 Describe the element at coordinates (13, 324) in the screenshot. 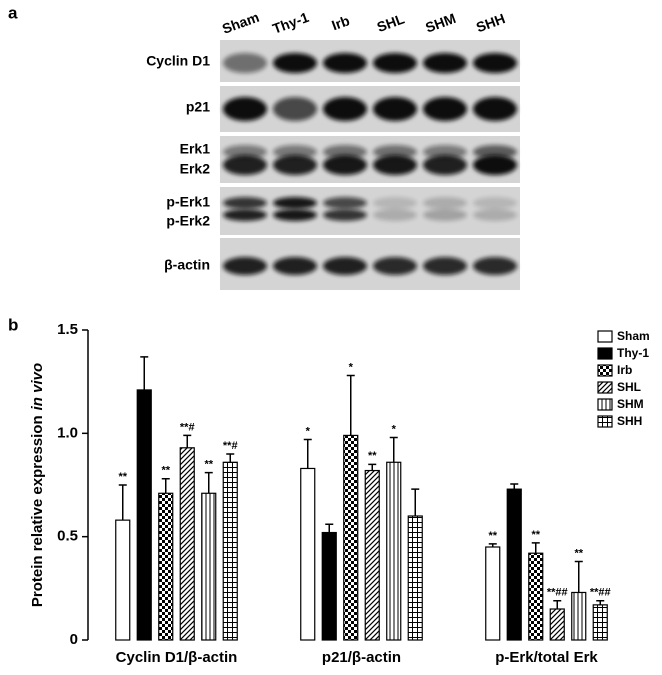

I see `panel-label: b` at that location.